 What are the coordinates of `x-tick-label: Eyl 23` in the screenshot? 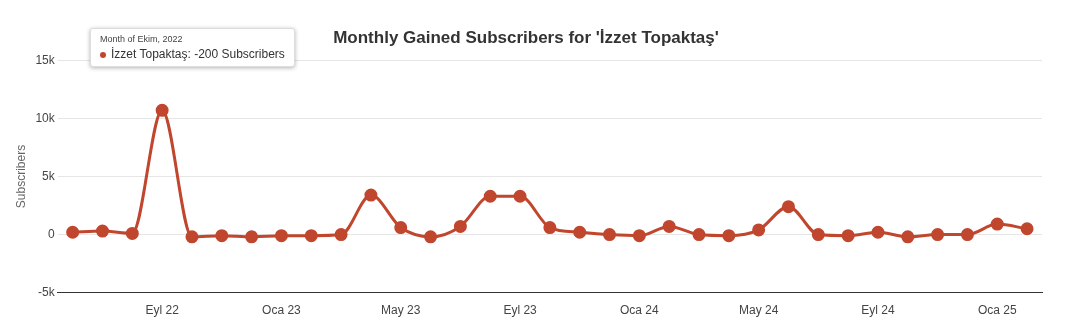 It's located at (520, 310).